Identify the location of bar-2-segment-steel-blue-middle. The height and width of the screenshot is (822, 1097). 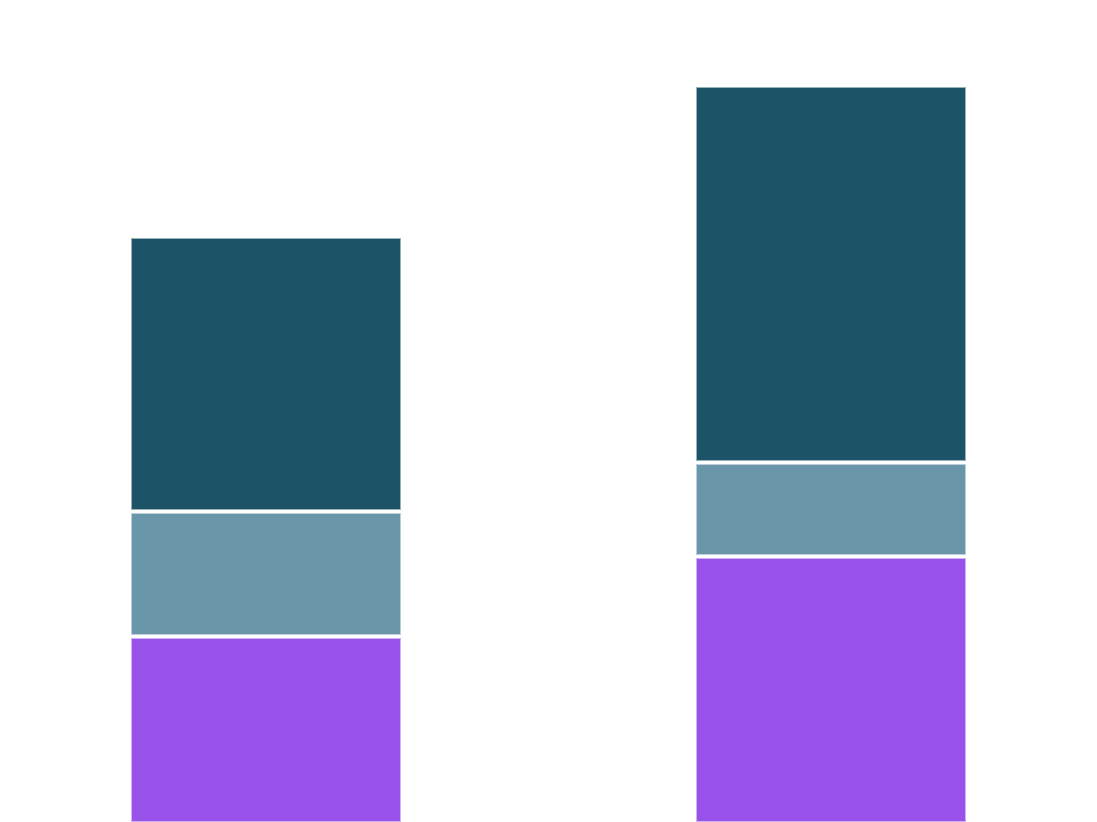
(831, 509).